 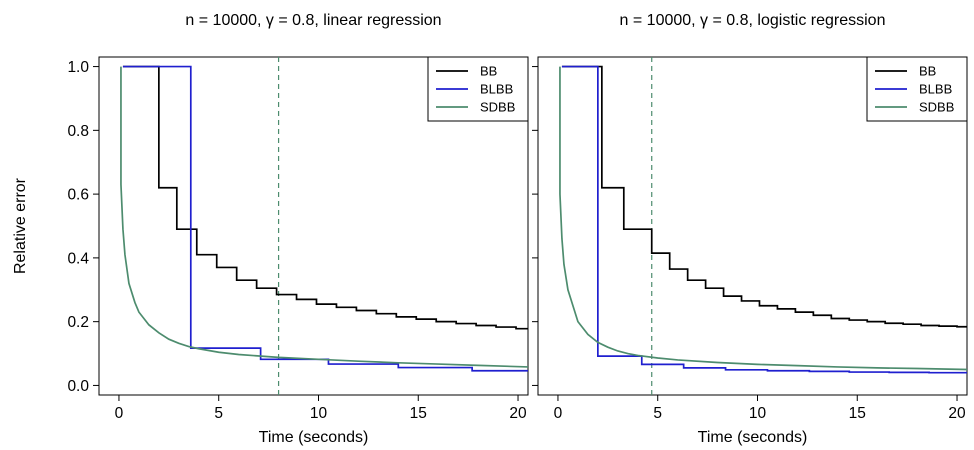 I want to click on y-tick-label: 0.2, so click(x=78, y=322).